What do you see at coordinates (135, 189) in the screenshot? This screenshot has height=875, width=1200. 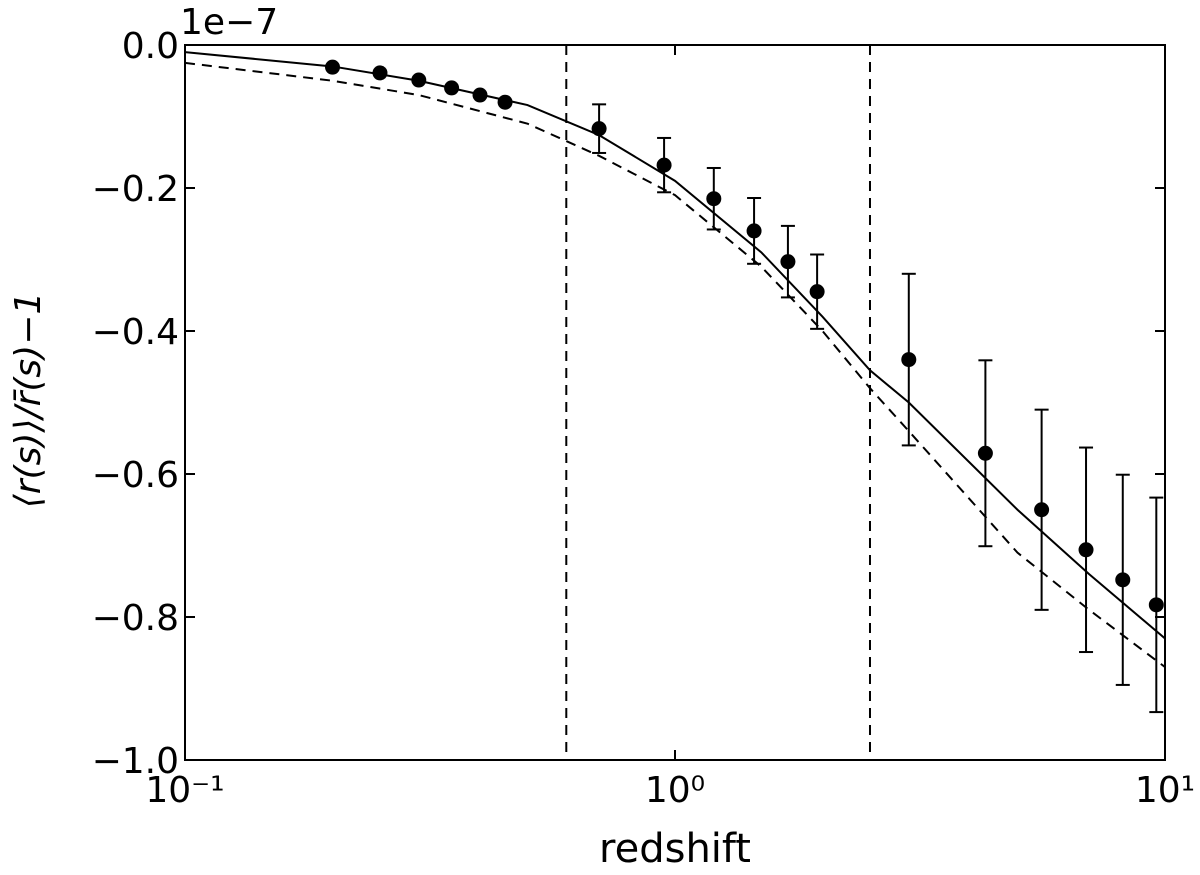 I see `y-tick-label: −0.2` at bounding box center [135, 189].